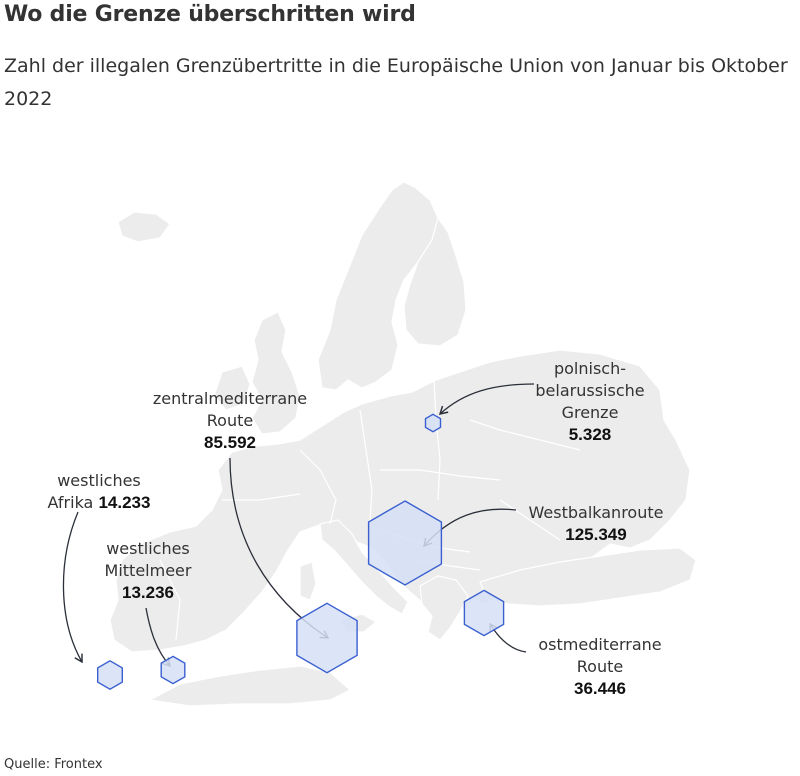  What do you see at coordinates (308, 581) in the screenshot?
I see `sardinia-landmass` at bounding box center [308, 581].